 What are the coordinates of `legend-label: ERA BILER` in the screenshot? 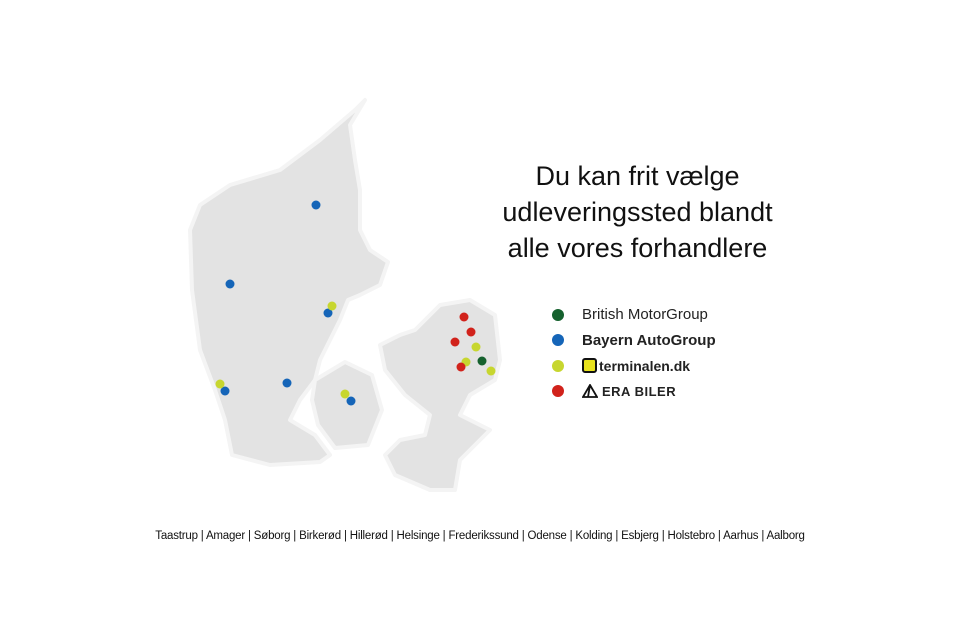 It's located at (639, 391).